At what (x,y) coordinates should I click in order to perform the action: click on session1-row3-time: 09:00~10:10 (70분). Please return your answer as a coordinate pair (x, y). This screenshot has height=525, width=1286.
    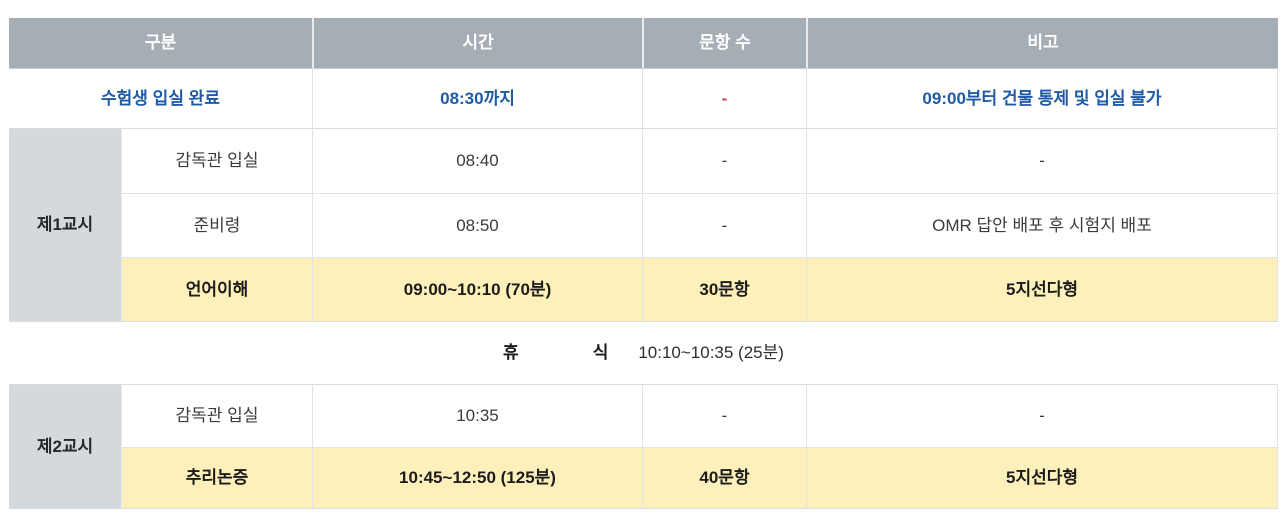
    Looking at the image, I should click on (477, 289).